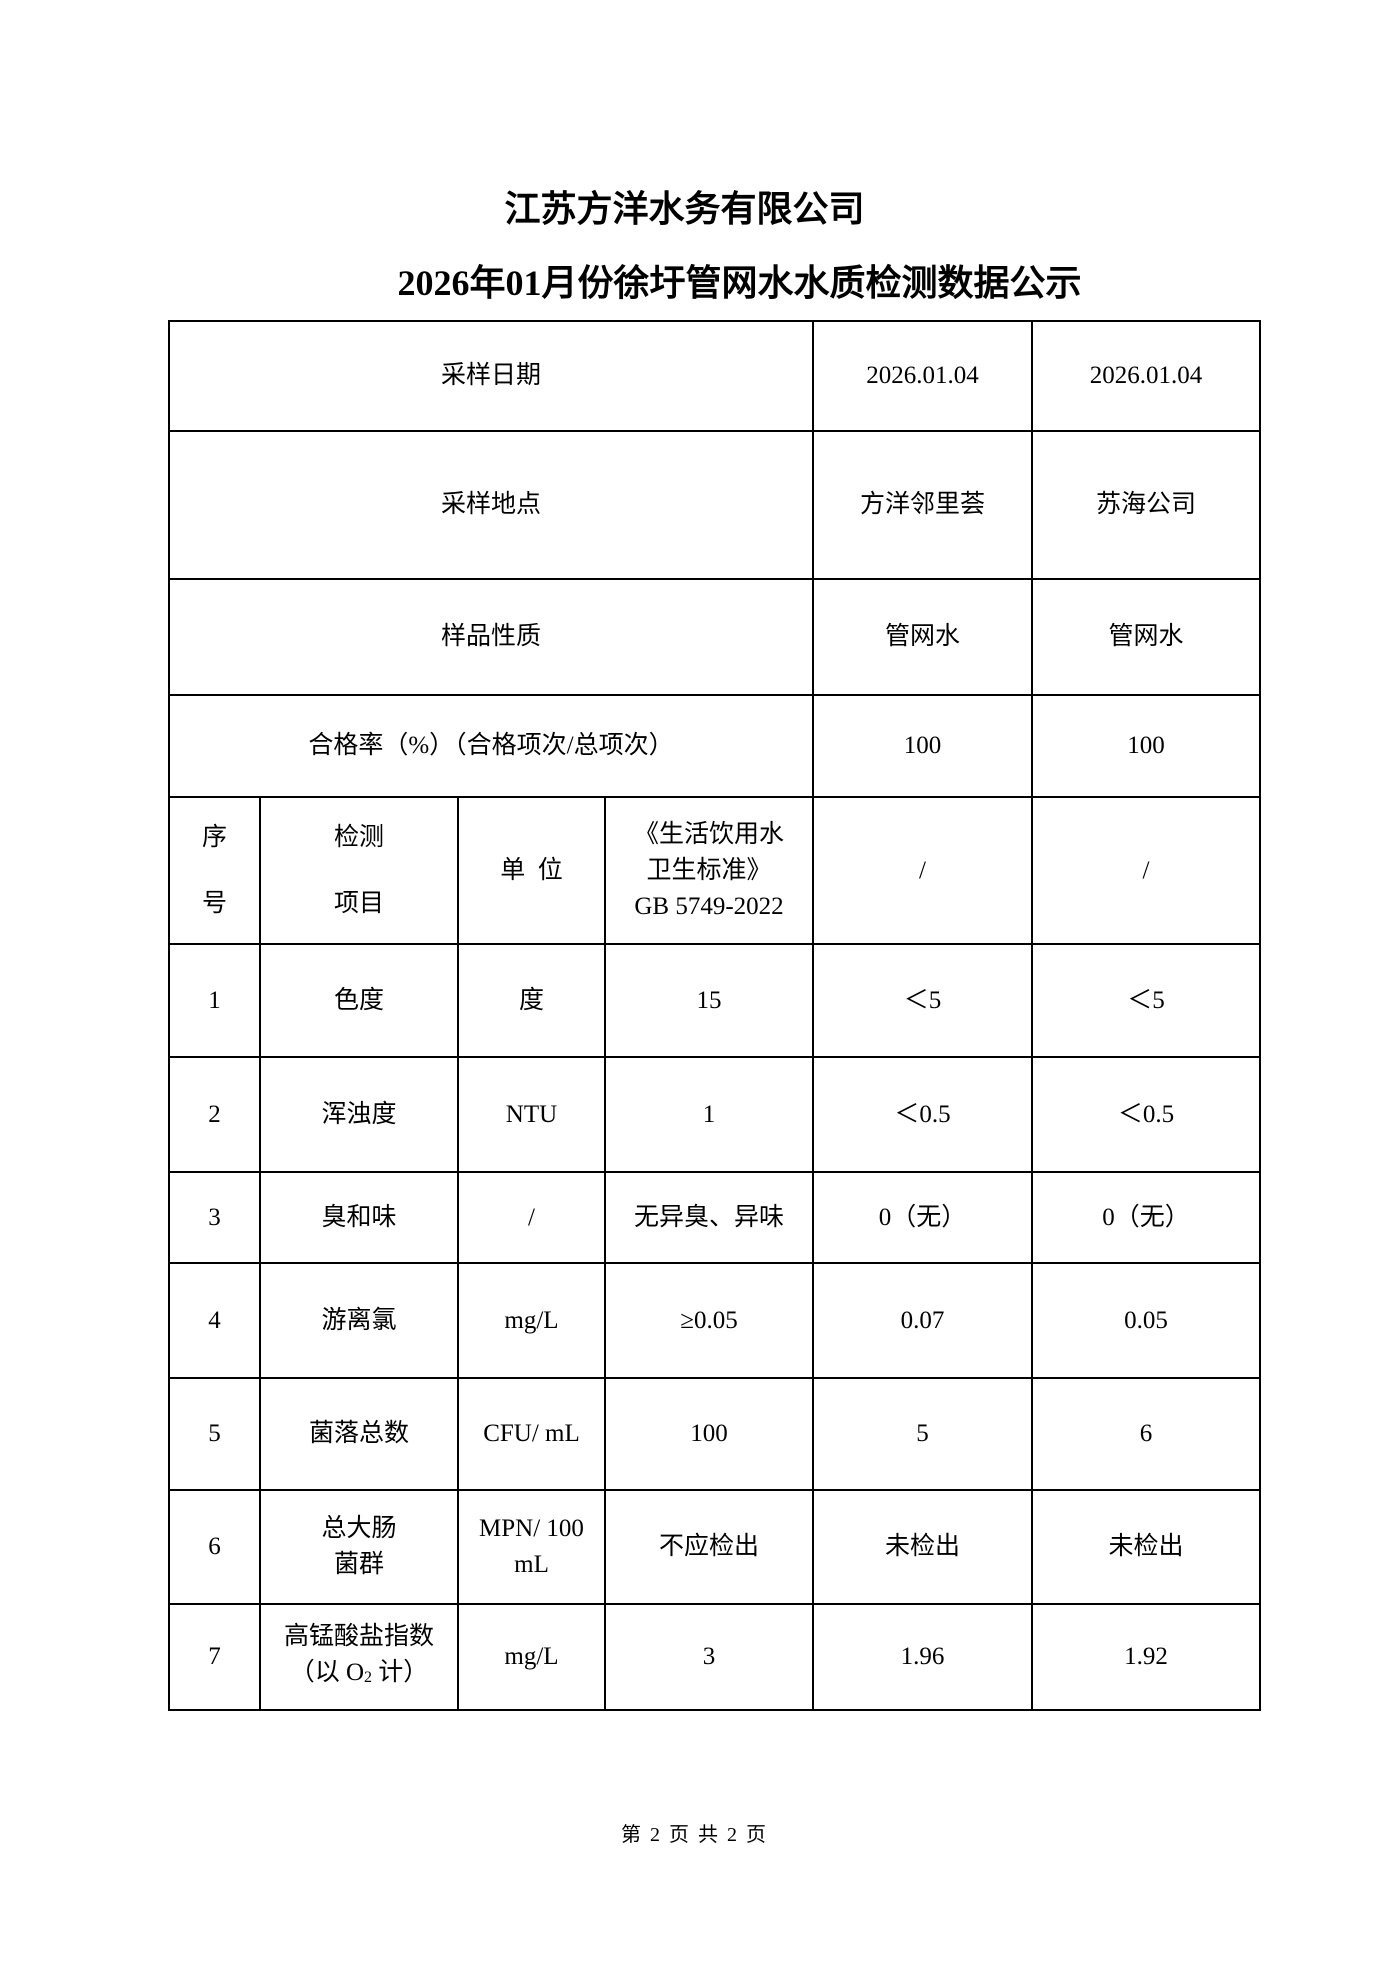  I want to click on limit: 不应检出, so click(709, 1547).